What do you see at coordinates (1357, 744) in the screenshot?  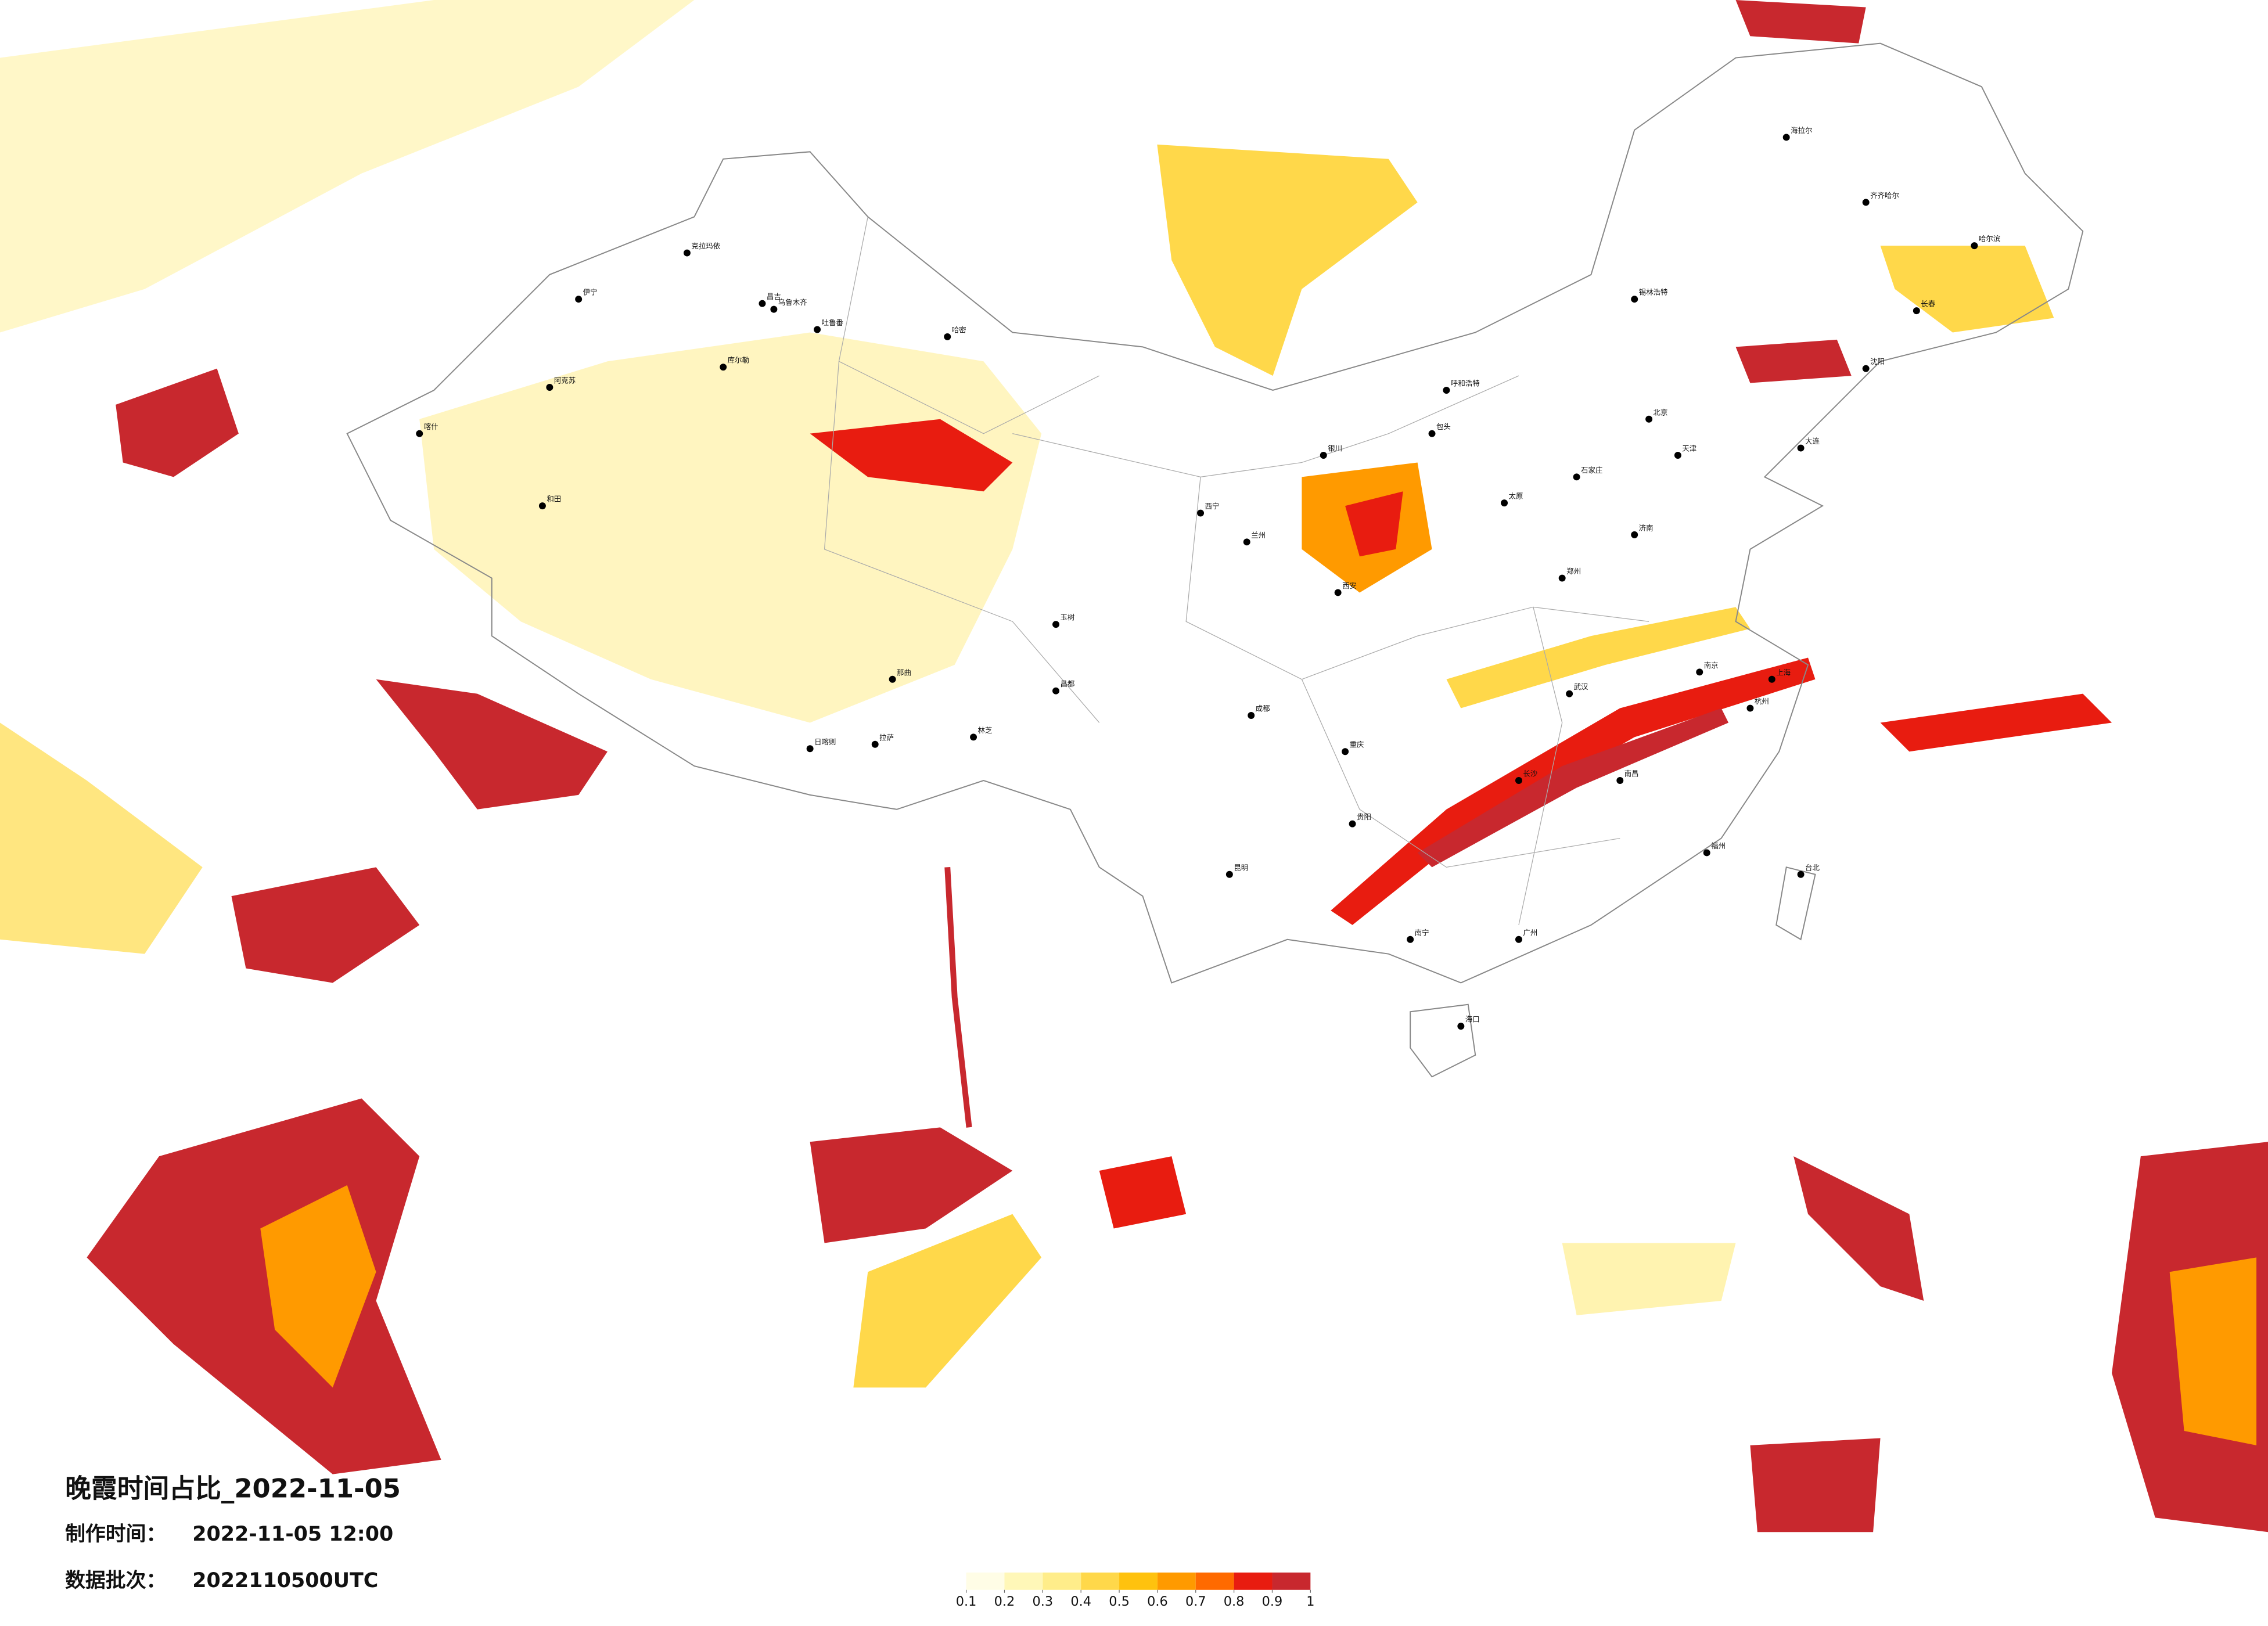 I see `city-label: 重庆` at bounding box center [1357, 744].